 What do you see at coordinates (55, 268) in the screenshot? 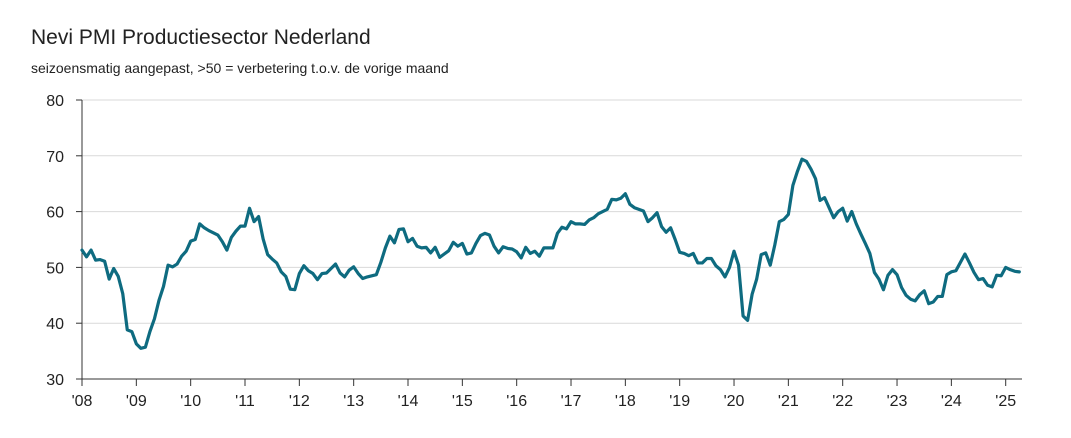
I see `y-tick-label: 50` at bounding box center [55, 268].